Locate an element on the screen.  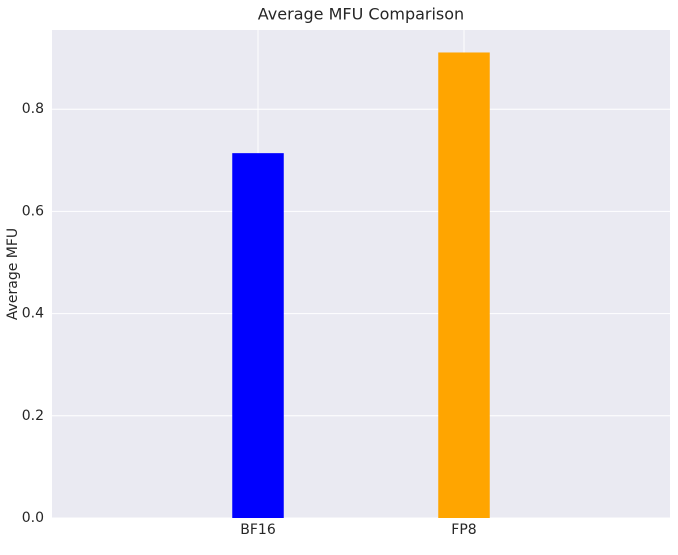
y-tick-label: 0.4 is located at coordinates (33, 314).